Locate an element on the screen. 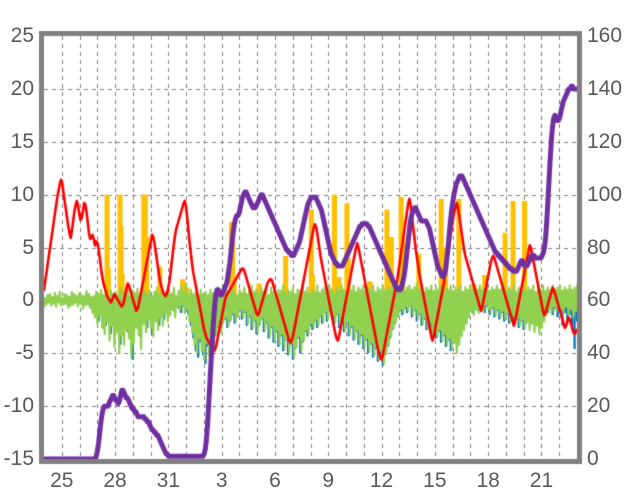  x-axis-tick: 25 is located at coordinates (62, 480).